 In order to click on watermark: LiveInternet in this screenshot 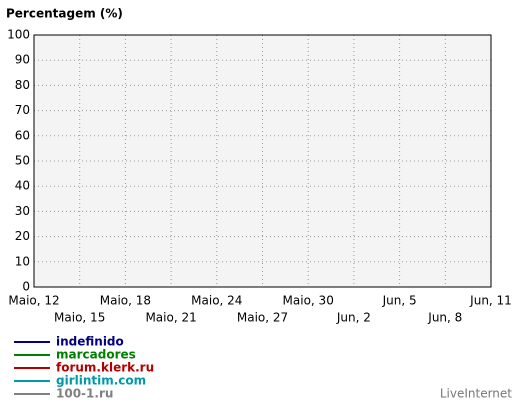, I will do `click(476, 394)`.